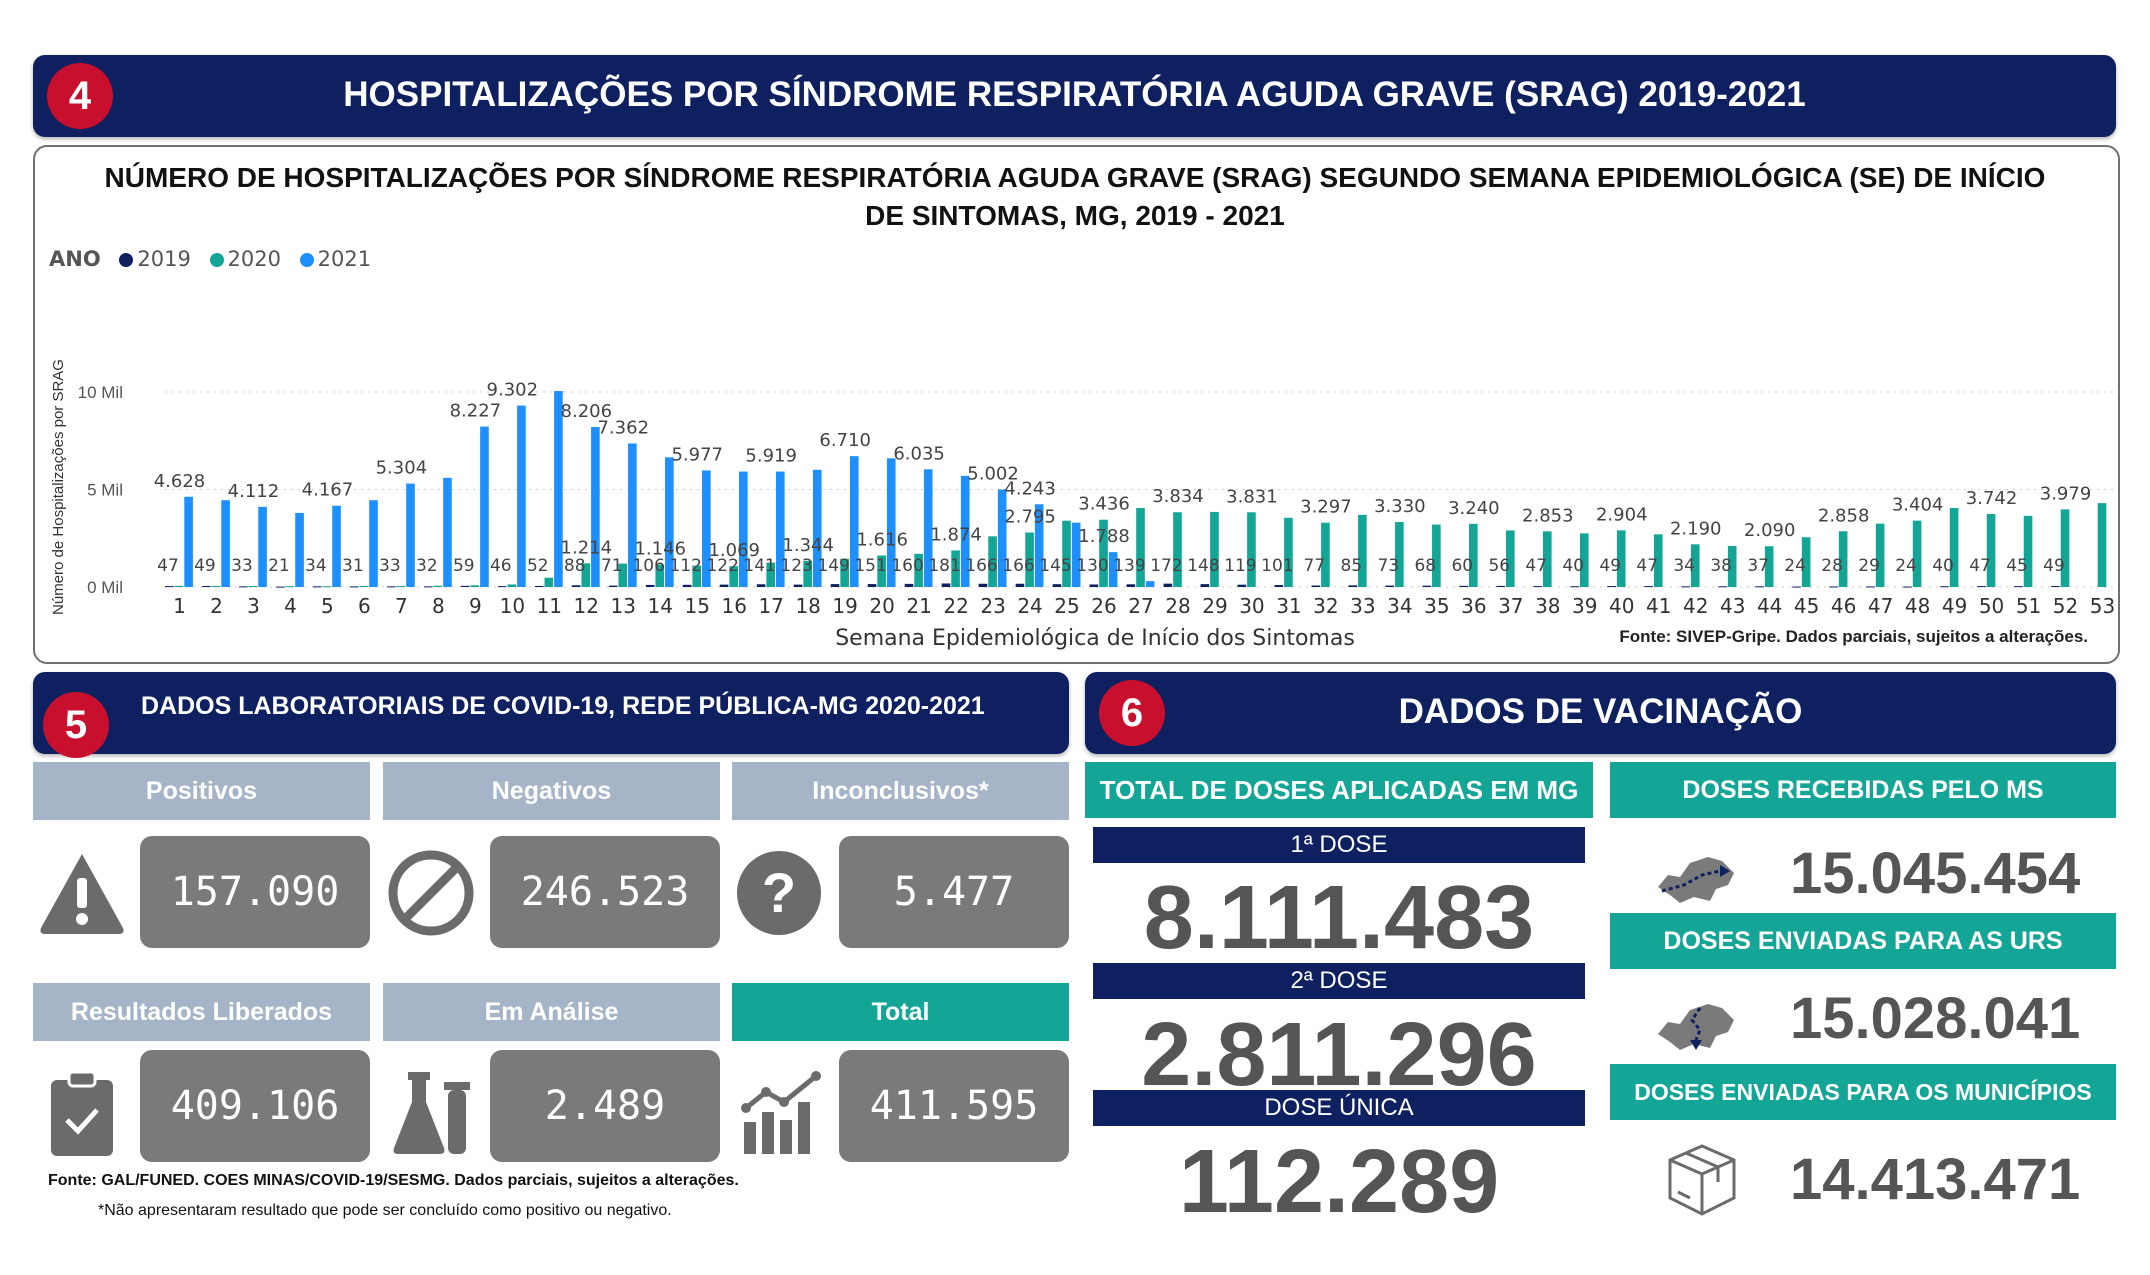 This screenshot has width=2150, height=1275. I want to click on x-tick-label: 19, so click(844, 606).